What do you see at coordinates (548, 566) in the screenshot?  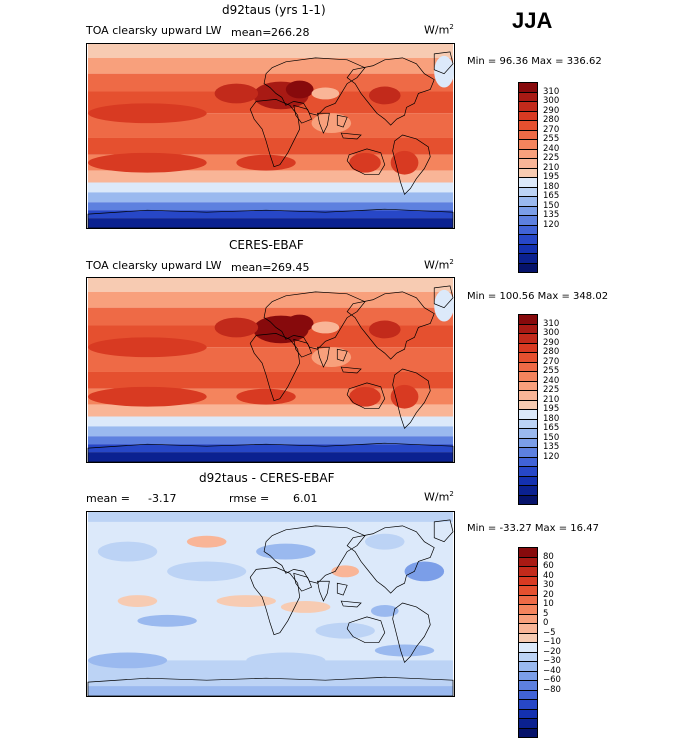 I see `colorbar-label: 60` at bounding box center [548, 566].